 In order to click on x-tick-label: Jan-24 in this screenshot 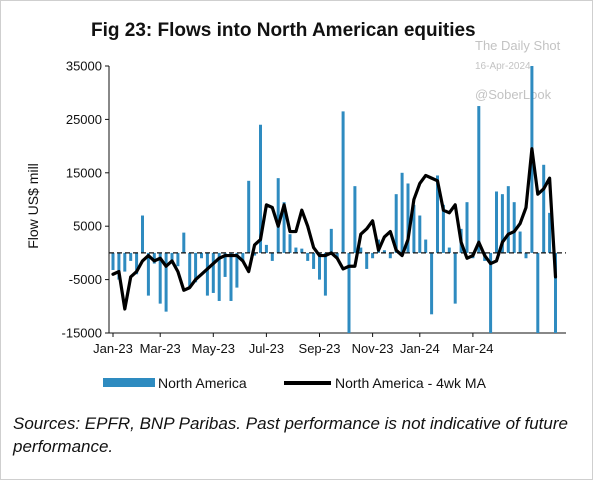, I will do `click(420, 348)`.